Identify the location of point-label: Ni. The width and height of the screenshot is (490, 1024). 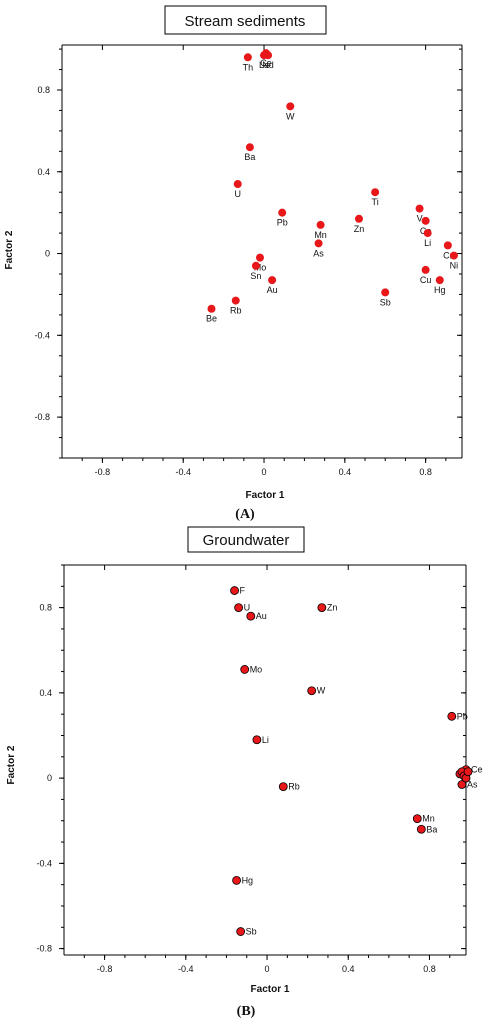
(454, 266).